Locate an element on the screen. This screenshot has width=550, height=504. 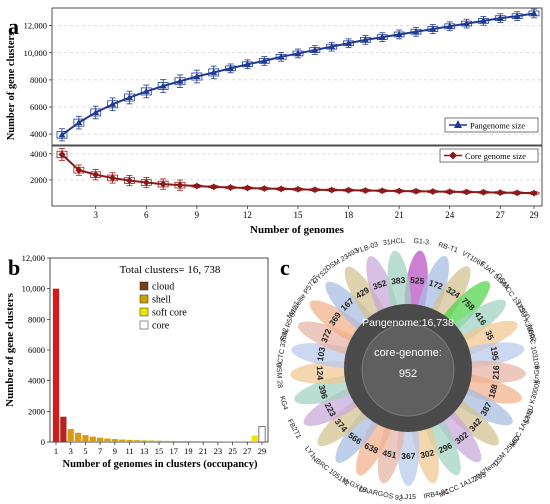
flower-strain-label: IRB4-01 is located at coordinates (436, 494).